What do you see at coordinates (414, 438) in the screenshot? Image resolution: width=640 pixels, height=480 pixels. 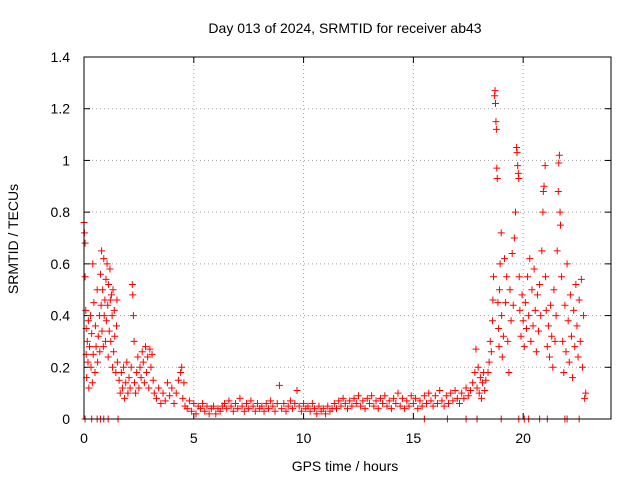 I see `x-tick-label: 15` at bounding box center [414, 438].